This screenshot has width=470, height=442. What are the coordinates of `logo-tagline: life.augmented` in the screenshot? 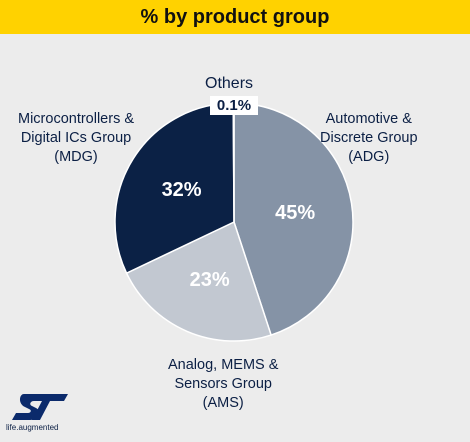 It's located at (32, 427).